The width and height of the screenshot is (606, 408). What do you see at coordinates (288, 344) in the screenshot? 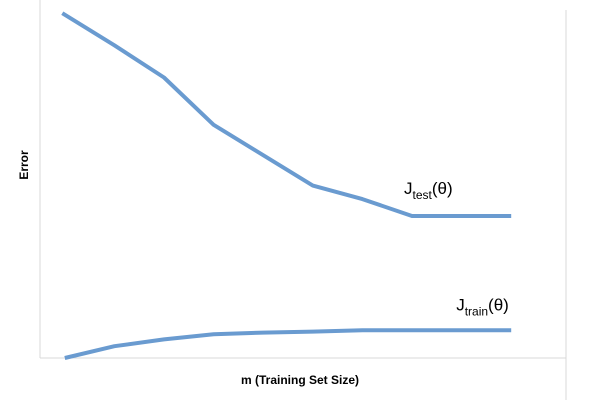
I see `series-line-jtrain` at bounding box center [288, 344].